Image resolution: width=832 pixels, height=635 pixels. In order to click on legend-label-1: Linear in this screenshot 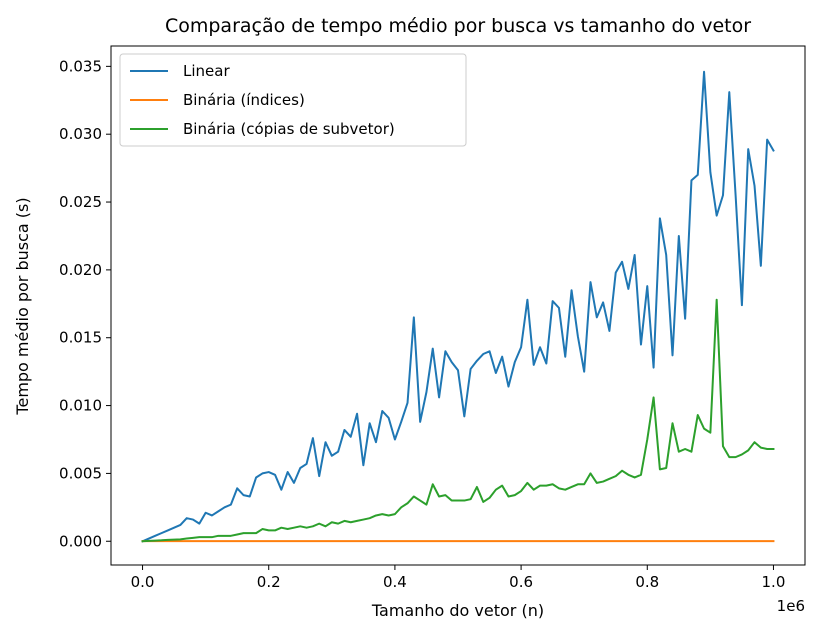, I will do `click(206, 71)`.